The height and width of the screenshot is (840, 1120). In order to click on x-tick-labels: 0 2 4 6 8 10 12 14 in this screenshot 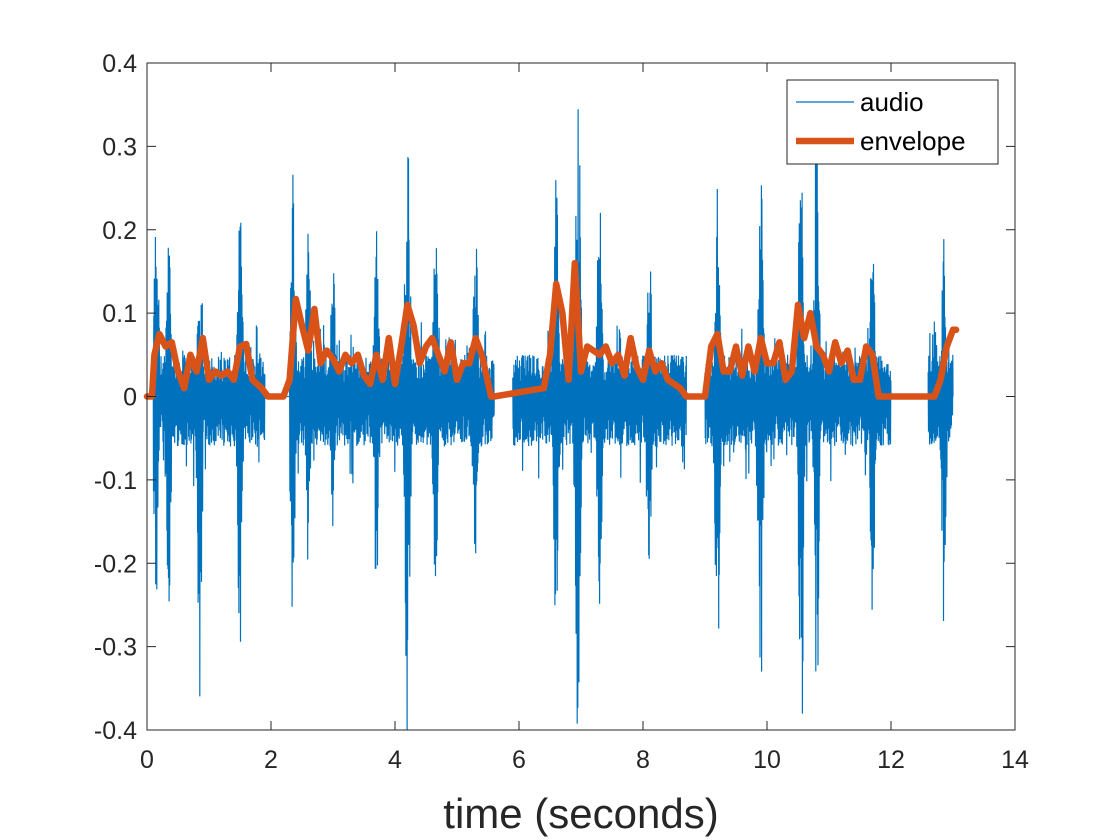, I will do `click(584, 760)`.